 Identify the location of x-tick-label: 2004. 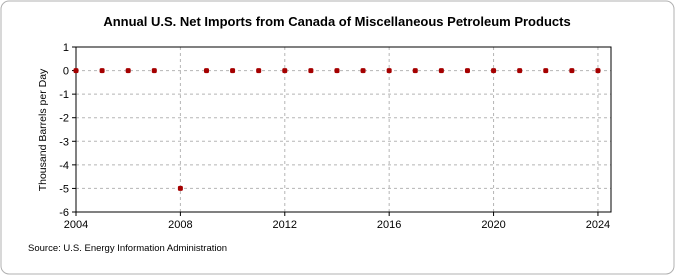
(76, 225).